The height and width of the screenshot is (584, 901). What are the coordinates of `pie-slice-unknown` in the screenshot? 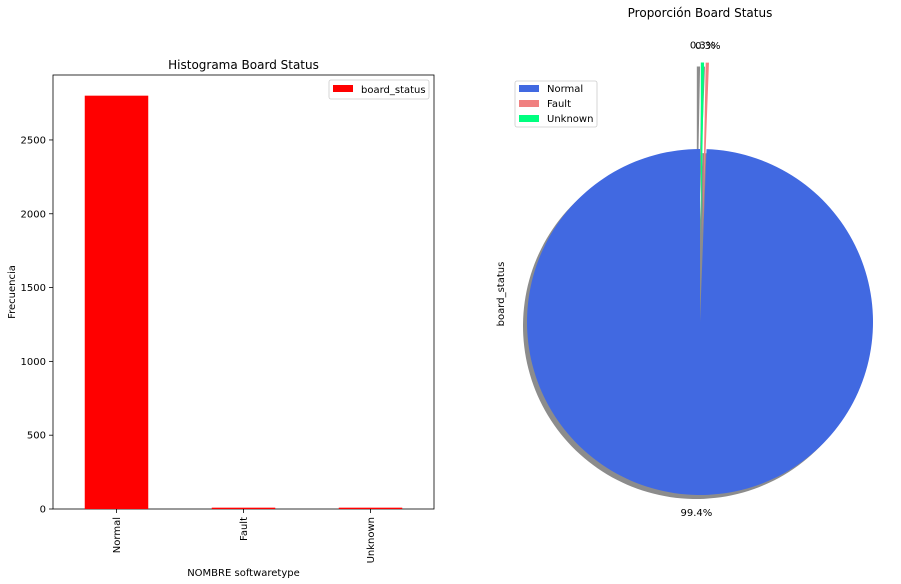 It's located at (702, 149).